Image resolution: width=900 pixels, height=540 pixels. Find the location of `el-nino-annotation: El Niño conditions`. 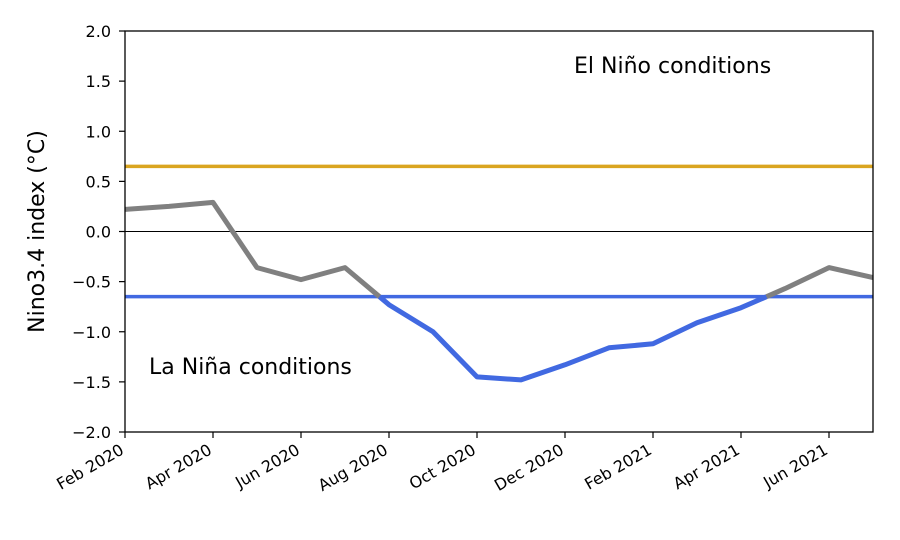

el-nino-annotation: El Niño conditions is located at coordinates (672, 66).